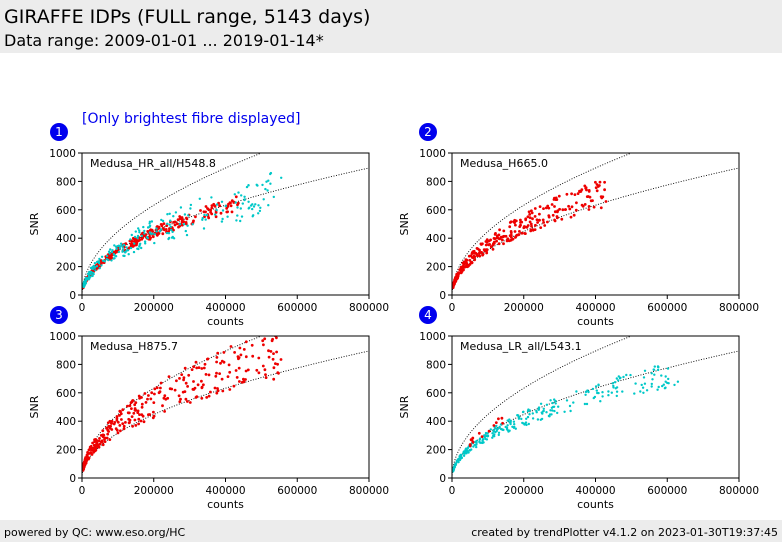 The width and height of the screenshot is (782, 542). What do you see at coordinates (524, 308) in the screenshot?
I see `x-tick-label: 200000` at bounding box center [524, 308].